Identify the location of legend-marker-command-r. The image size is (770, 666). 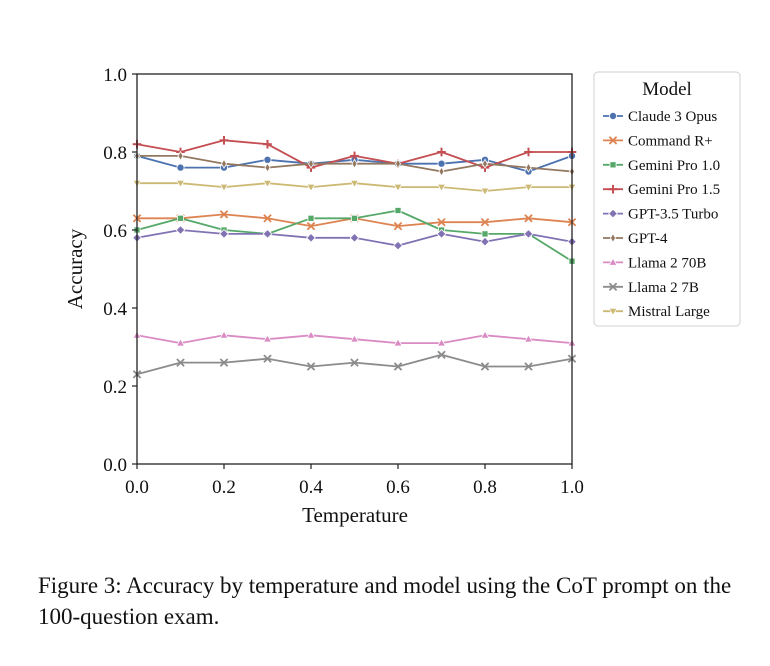
(613, 140).